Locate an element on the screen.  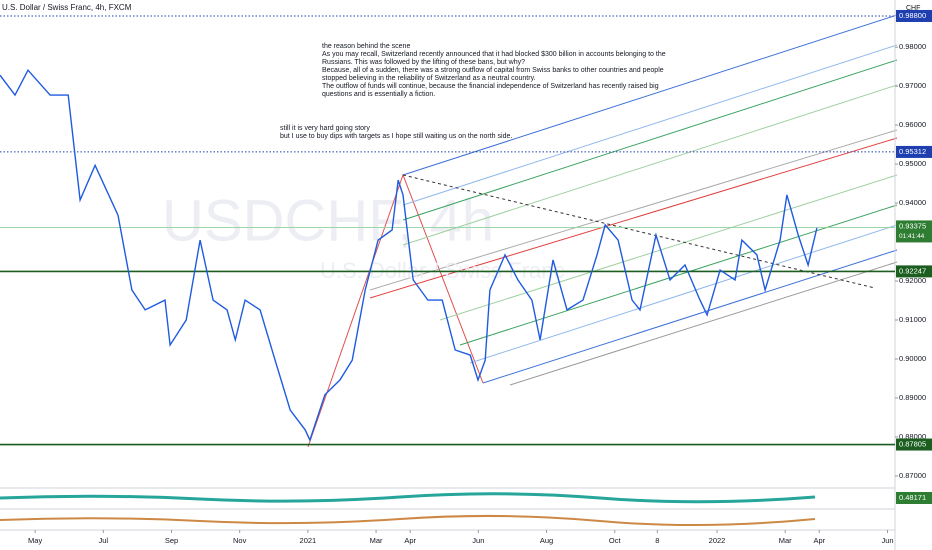
level-label: 0.95312 is located at coordinates (912, 151).